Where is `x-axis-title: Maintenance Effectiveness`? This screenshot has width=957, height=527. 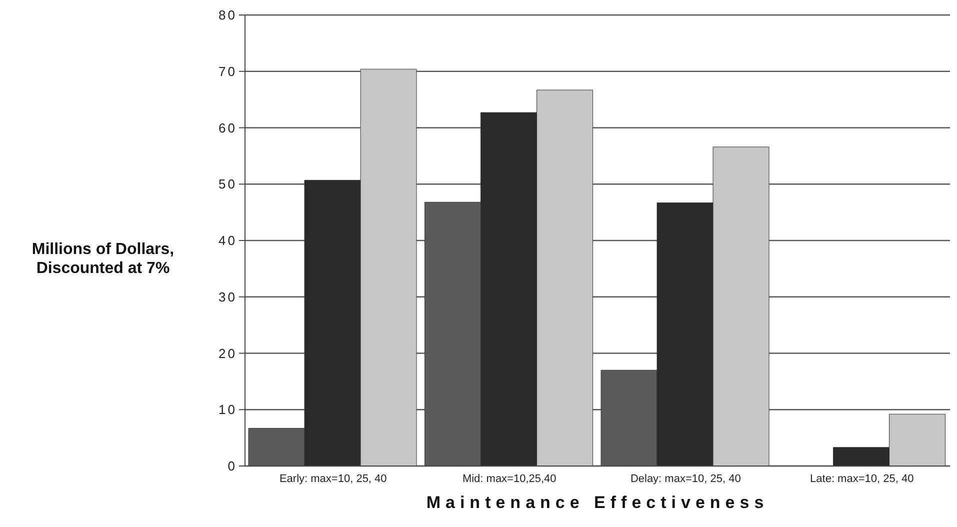
x-axis-title: Maintenance Effectiveness is located at coordinates (597, 503).